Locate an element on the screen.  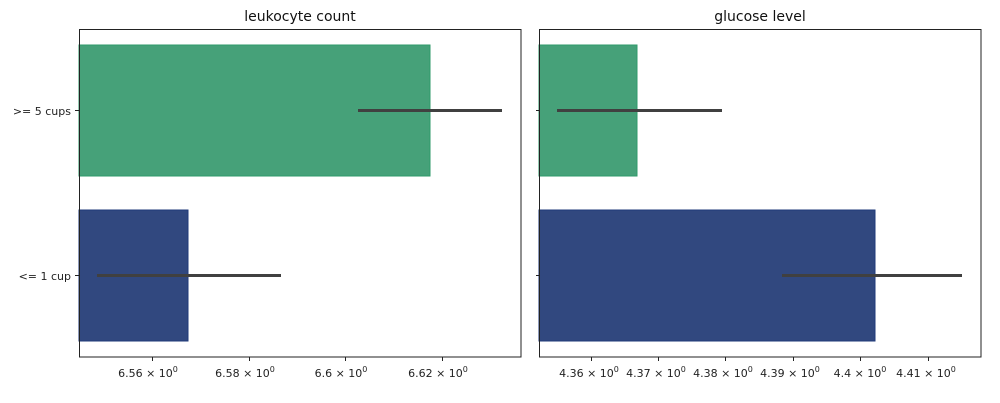
x-tick-label: 6.6 × 100 is located at coordinates (341, 372).